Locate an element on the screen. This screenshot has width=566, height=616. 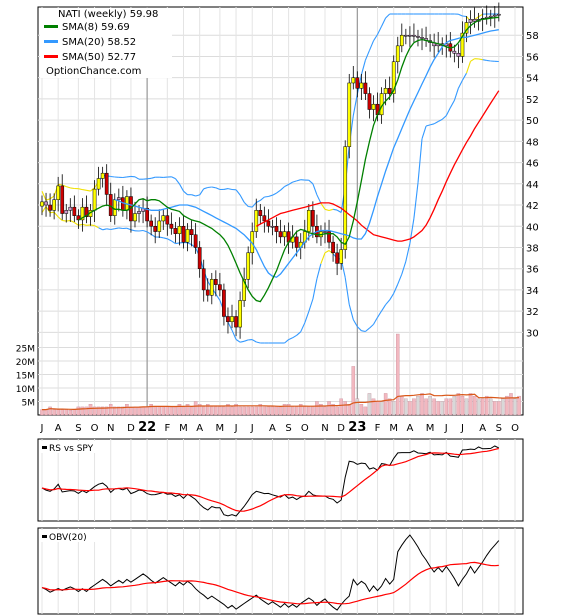
price-tick-label: 50 is located at coordinates (532, 121).